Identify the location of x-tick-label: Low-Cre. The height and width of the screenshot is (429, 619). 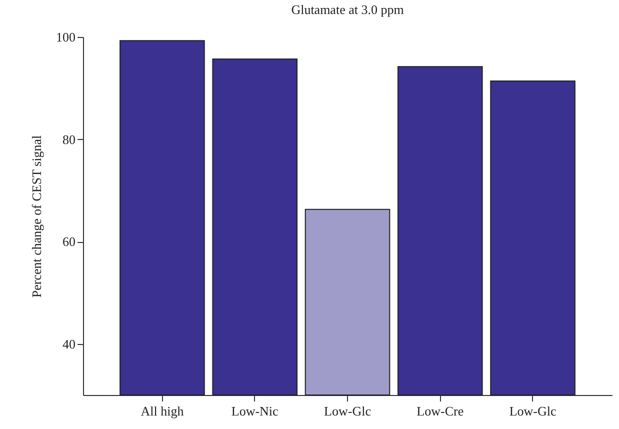
(440, 411).